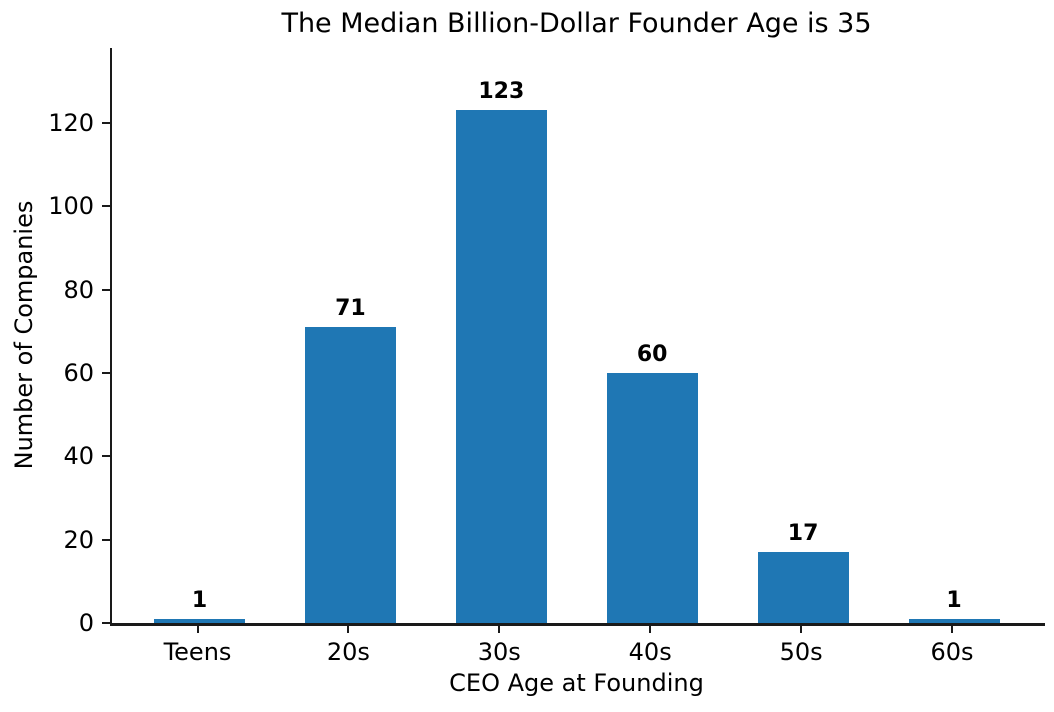  Describe the element at coordinates (197, 652) in the screenshot. I see `x-tick-label: Teens` at that location.